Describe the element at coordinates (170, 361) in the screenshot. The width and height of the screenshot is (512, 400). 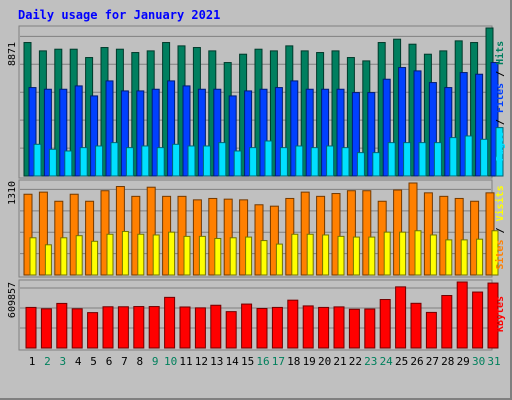
I see `x-tick-day-10: 10` at that location.